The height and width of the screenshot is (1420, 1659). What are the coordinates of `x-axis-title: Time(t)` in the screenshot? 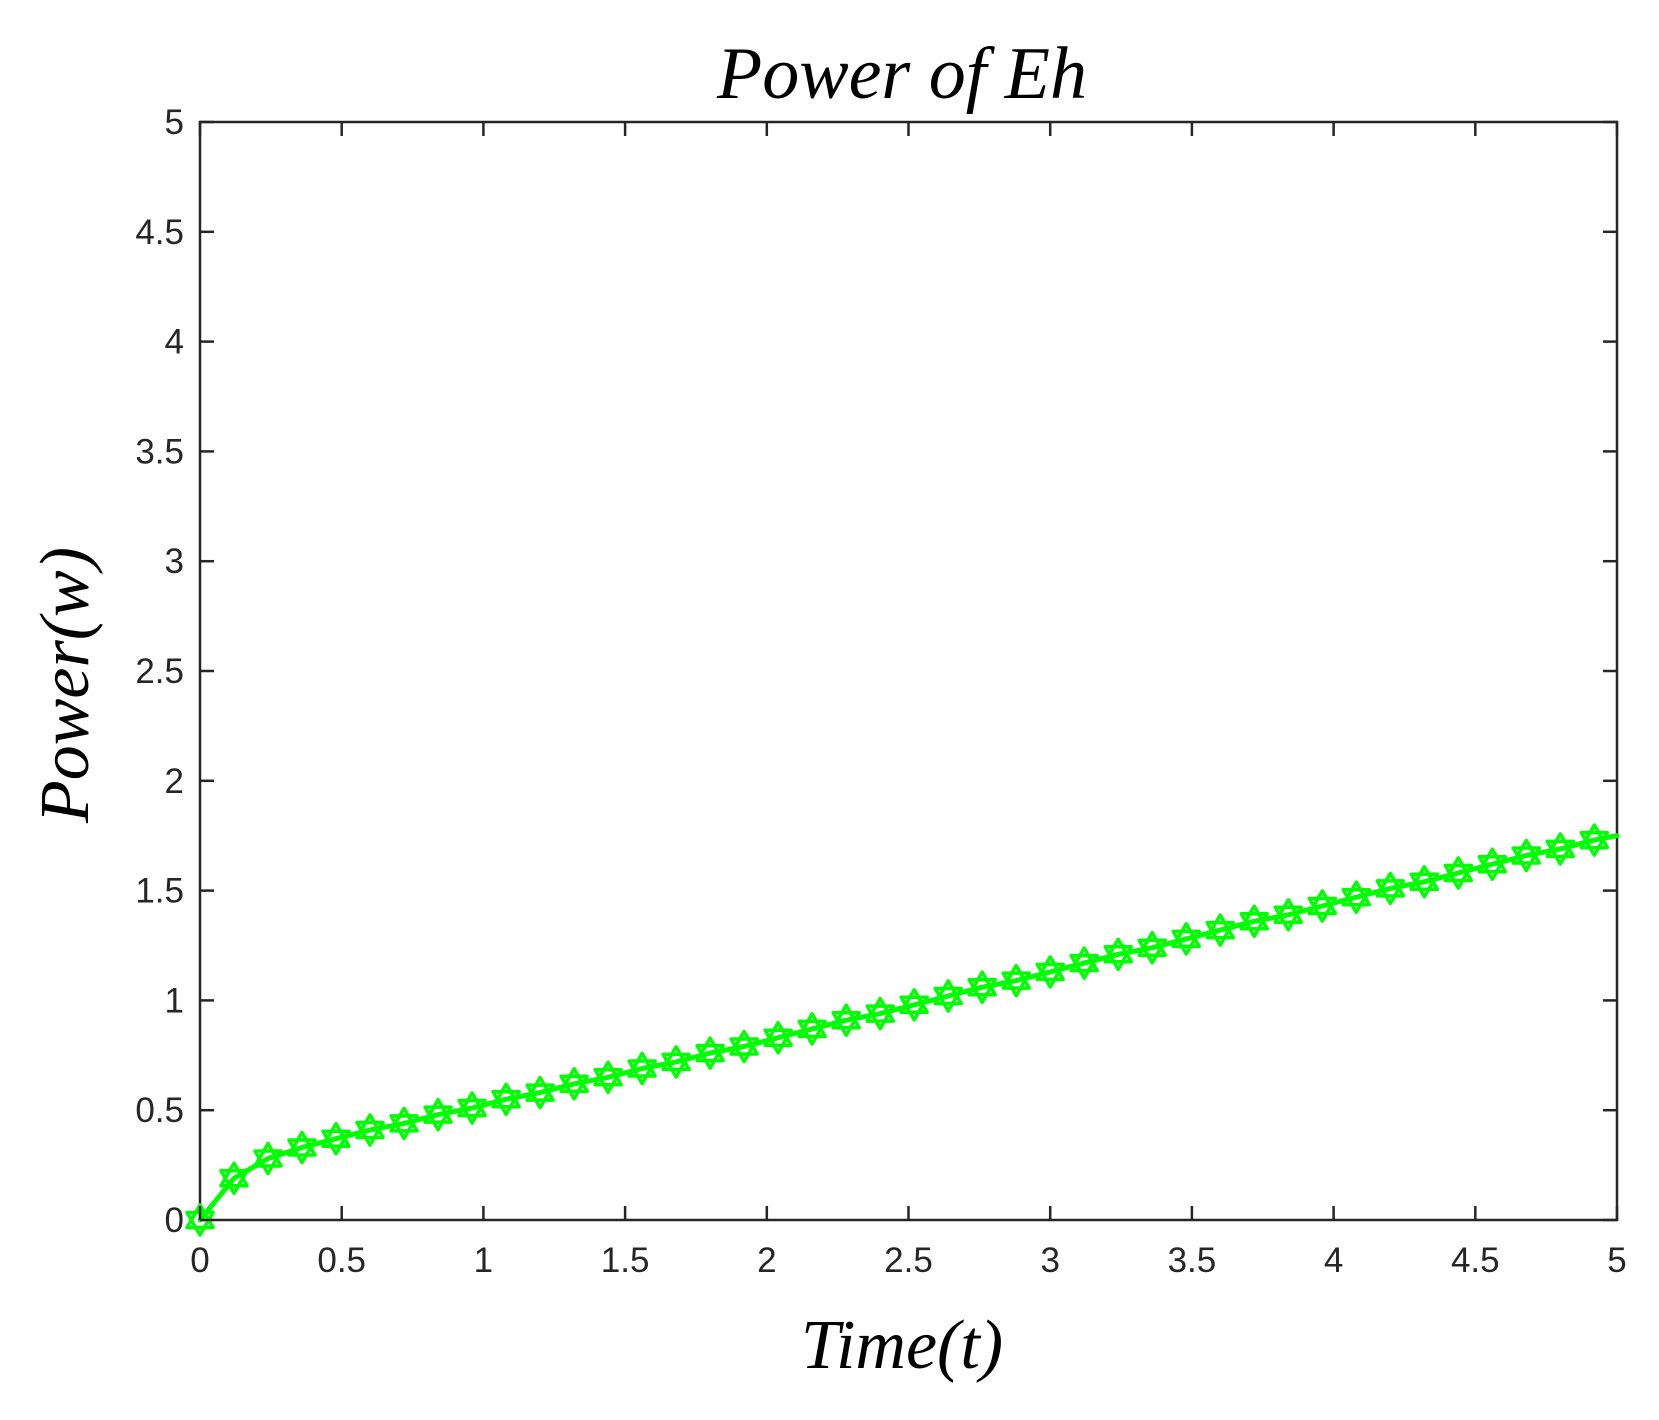 It's located at (902, 1345).